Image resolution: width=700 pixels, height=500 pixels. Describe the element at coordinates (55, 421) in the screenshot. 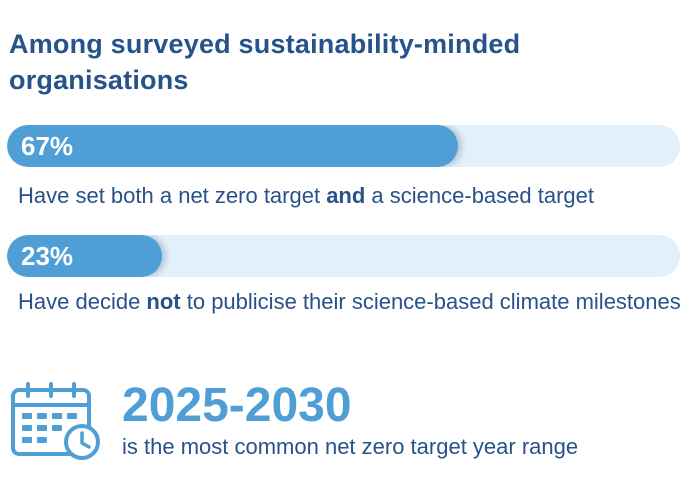

I see `calendar-clock-icon` at that location.